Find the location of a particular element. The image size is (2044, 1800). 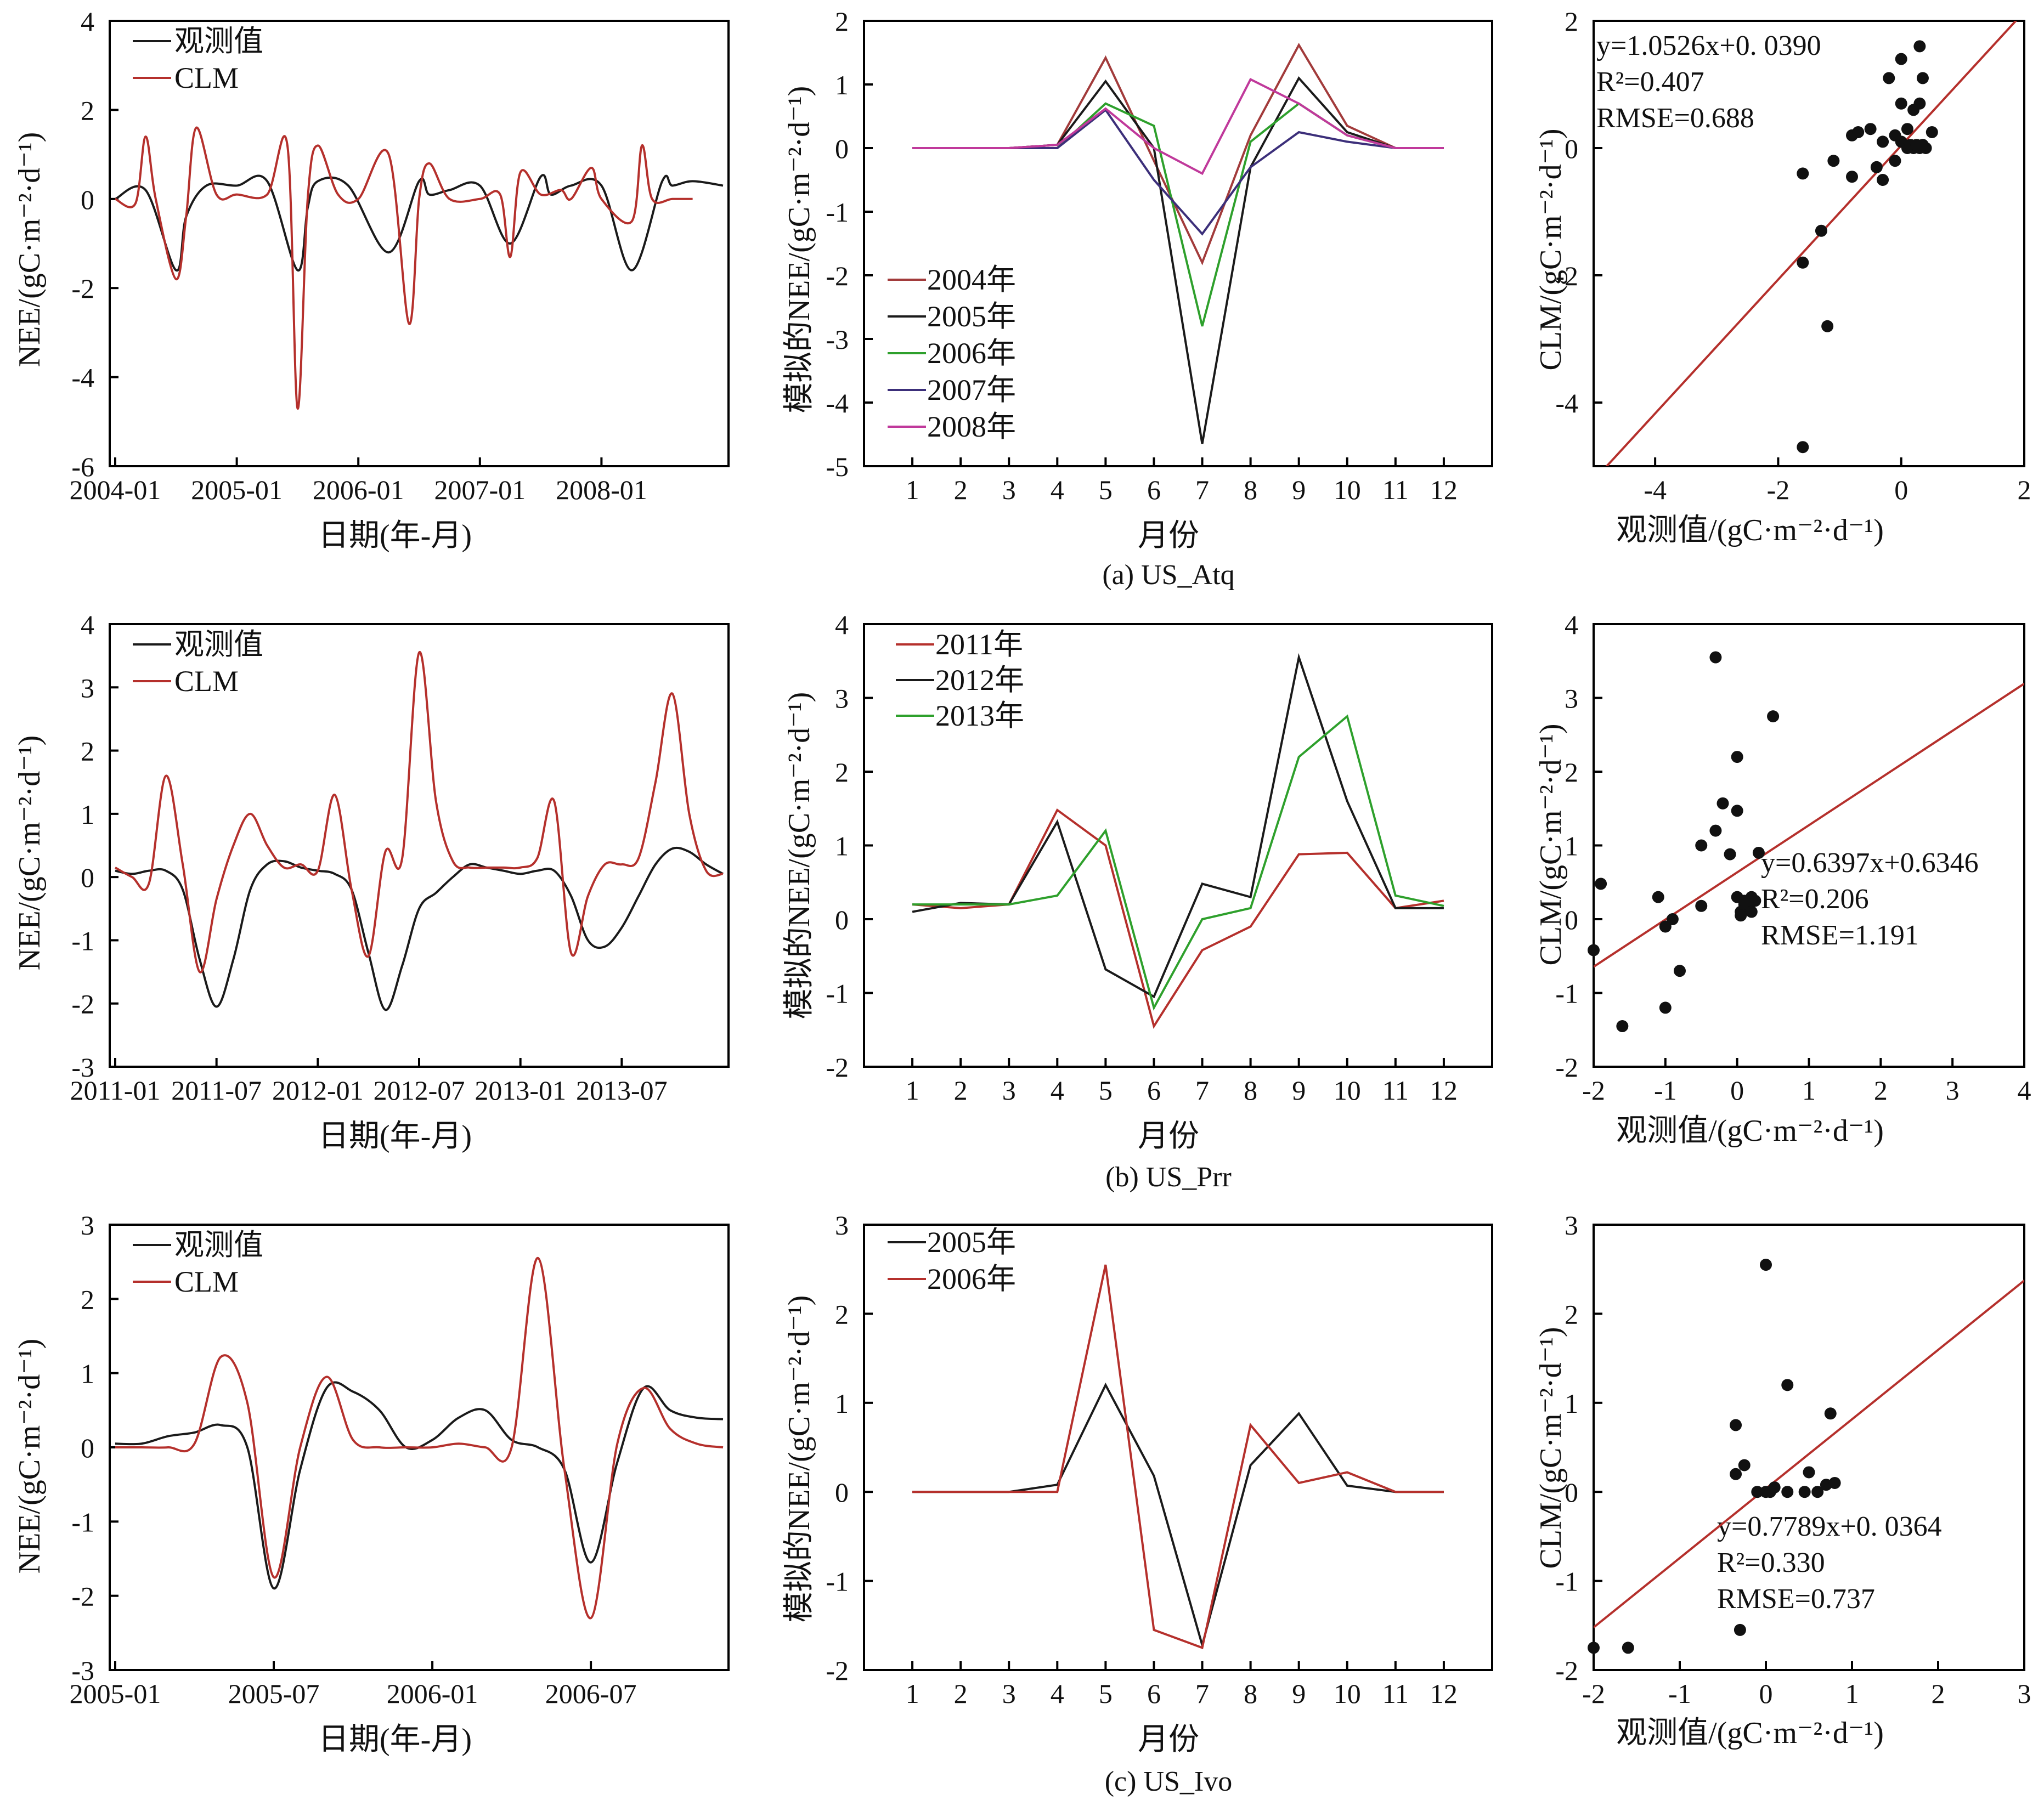

legend-ts-a: 观测值 CLM is located at coordinates (198, 59).